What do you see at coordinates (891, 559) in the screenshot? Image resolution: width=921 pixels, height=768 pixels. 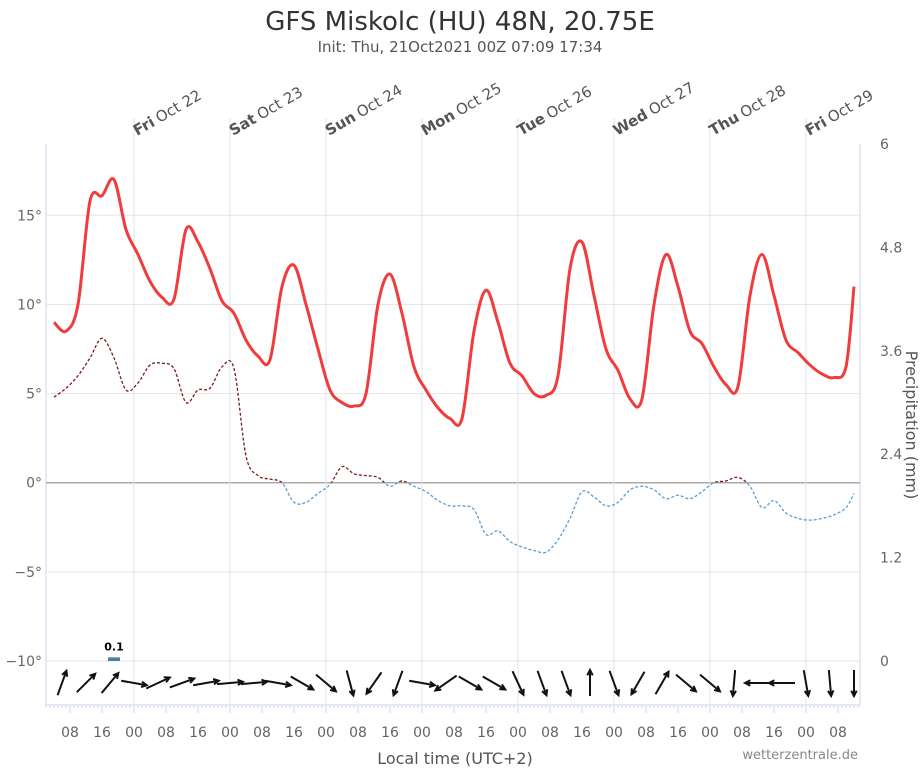 I see `y2-tick-label: 1.2` at bounding box center [891, 559].